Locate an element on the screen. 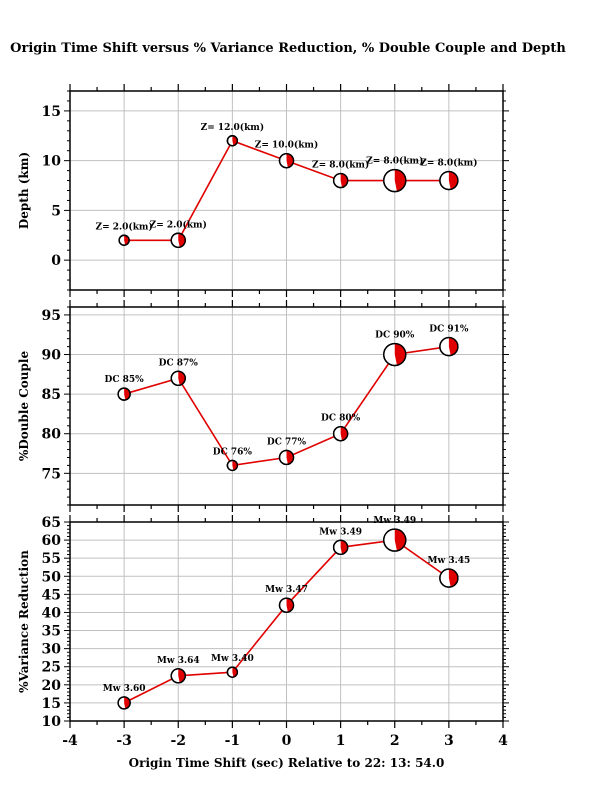 The image size is (612, 792). y-axis-label: %Variance Reduction is located at coordinates (24, 621).